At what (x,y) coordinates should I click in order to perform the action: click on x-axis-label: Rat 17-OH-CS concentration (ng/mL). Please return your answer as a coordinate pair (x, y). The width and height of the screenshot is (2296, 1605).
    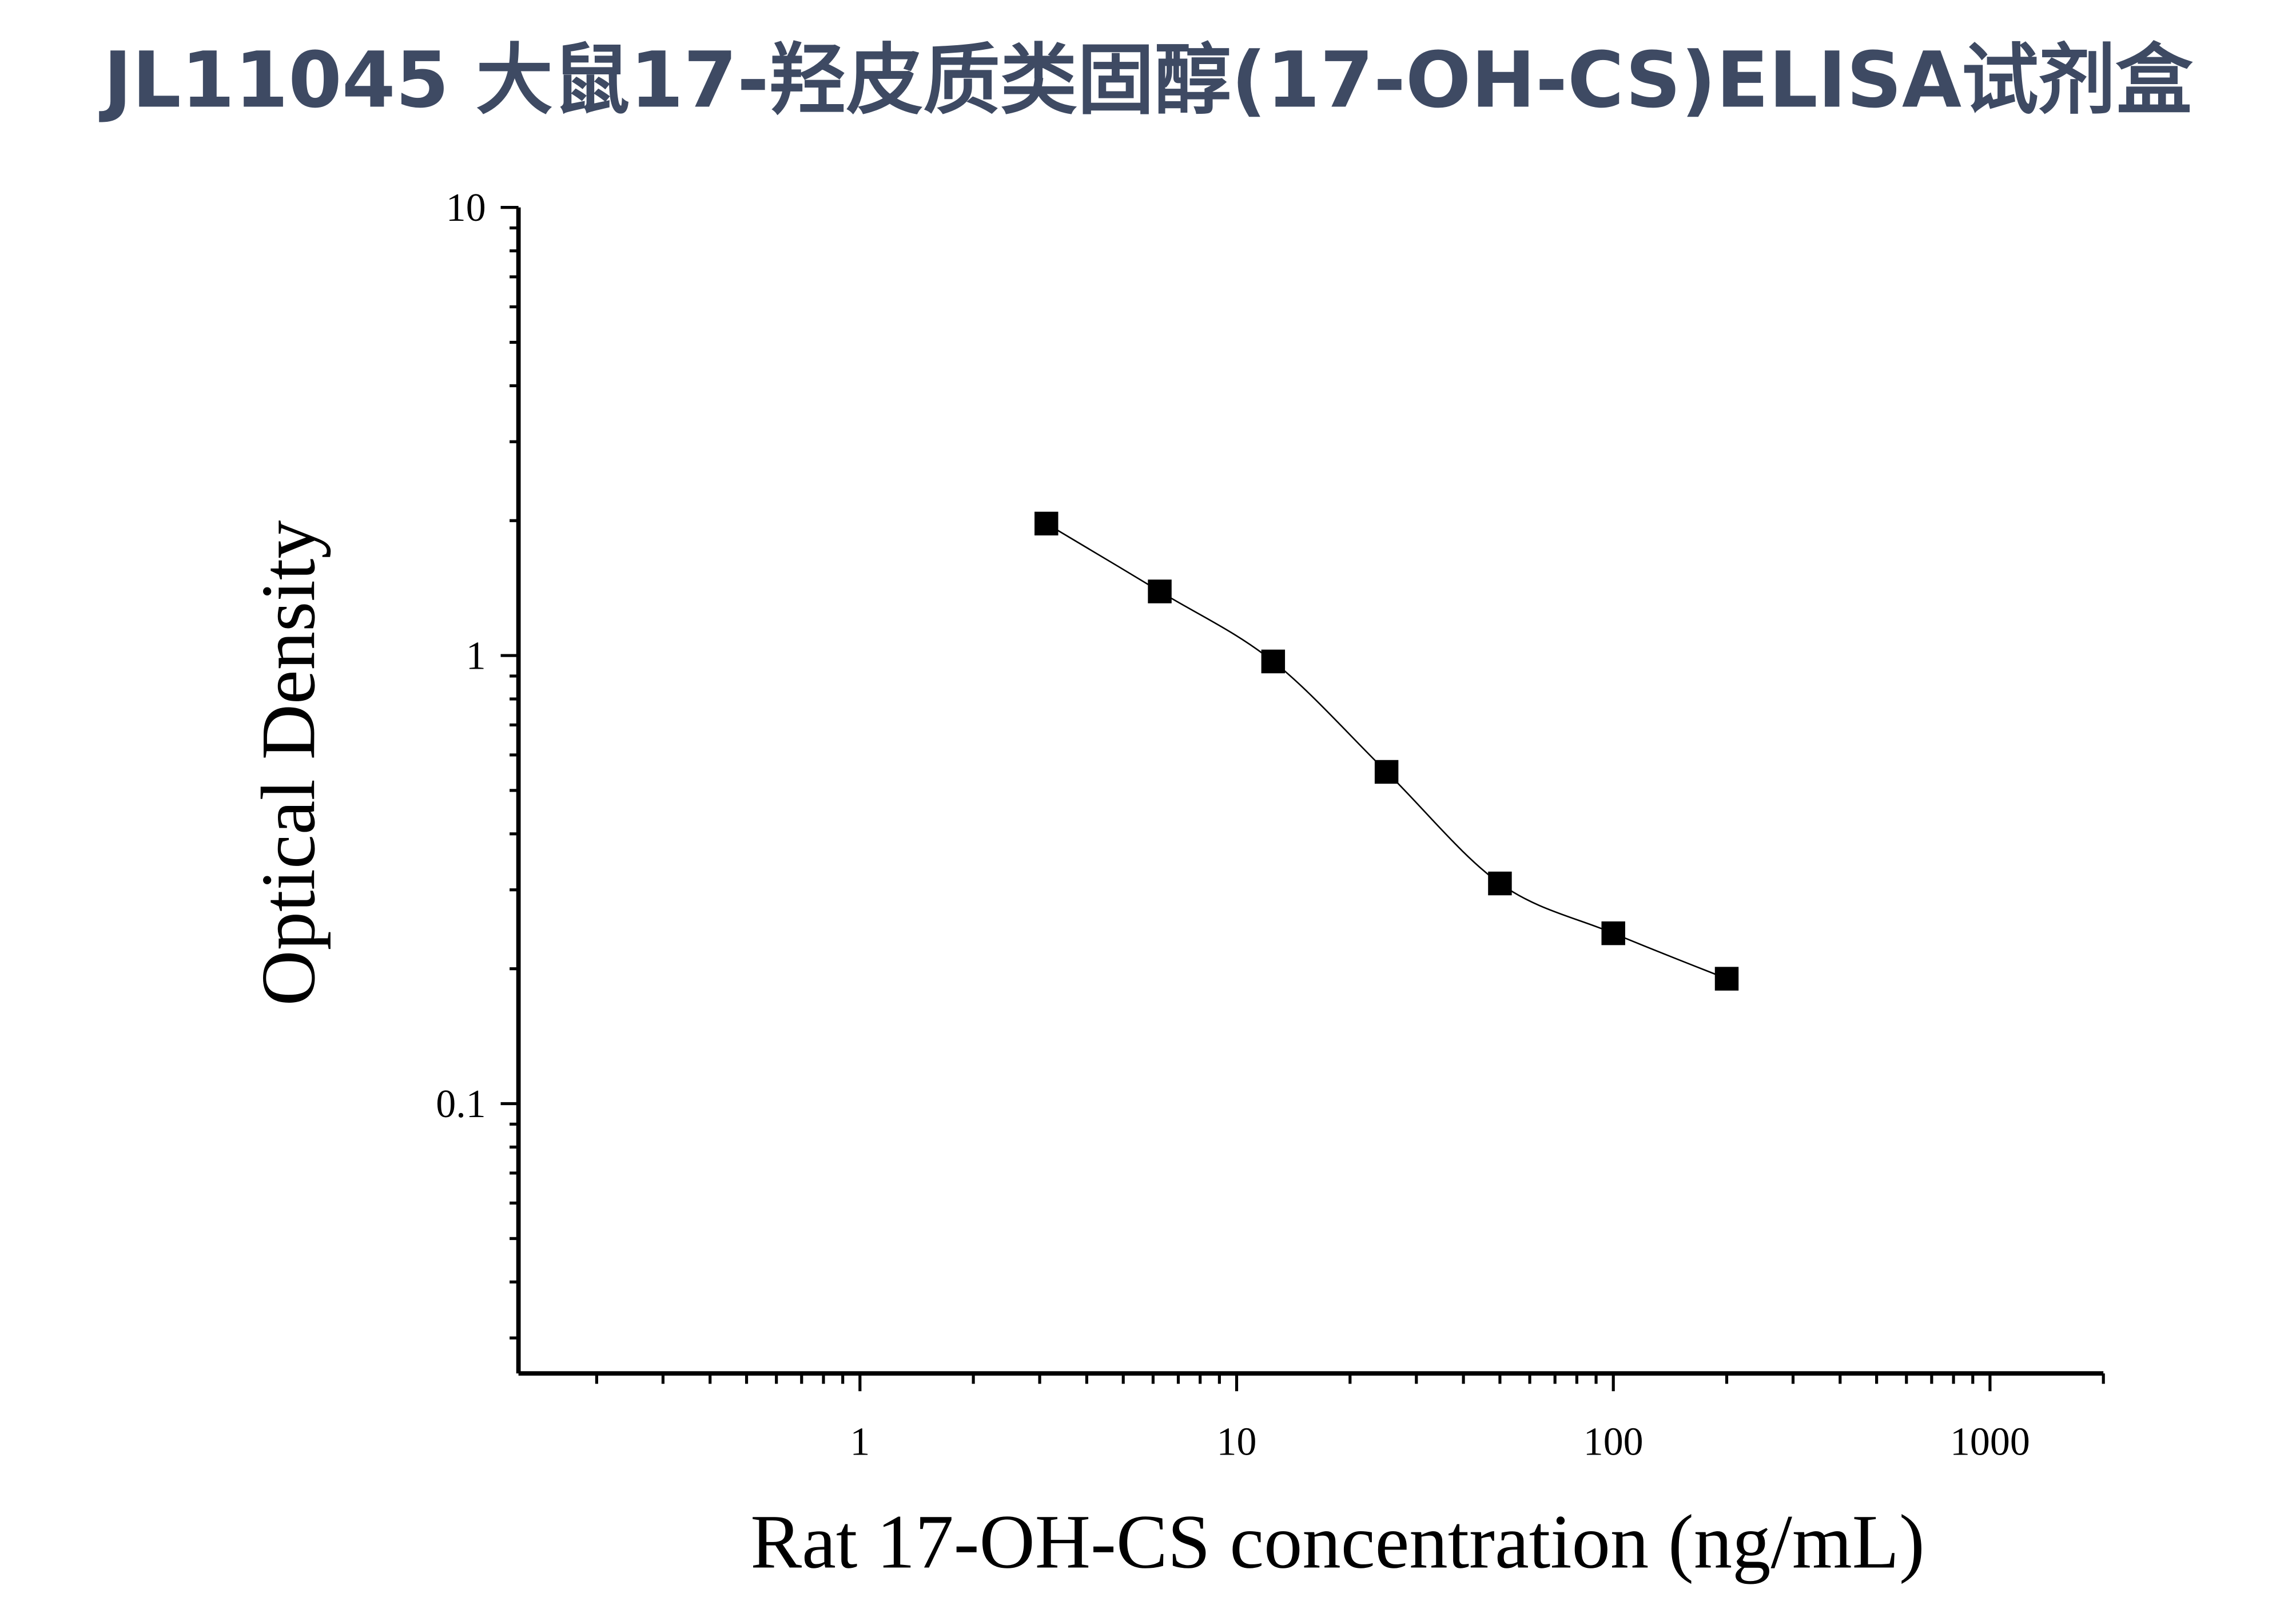
    Looking at the image, I should click on (1338, 1541).